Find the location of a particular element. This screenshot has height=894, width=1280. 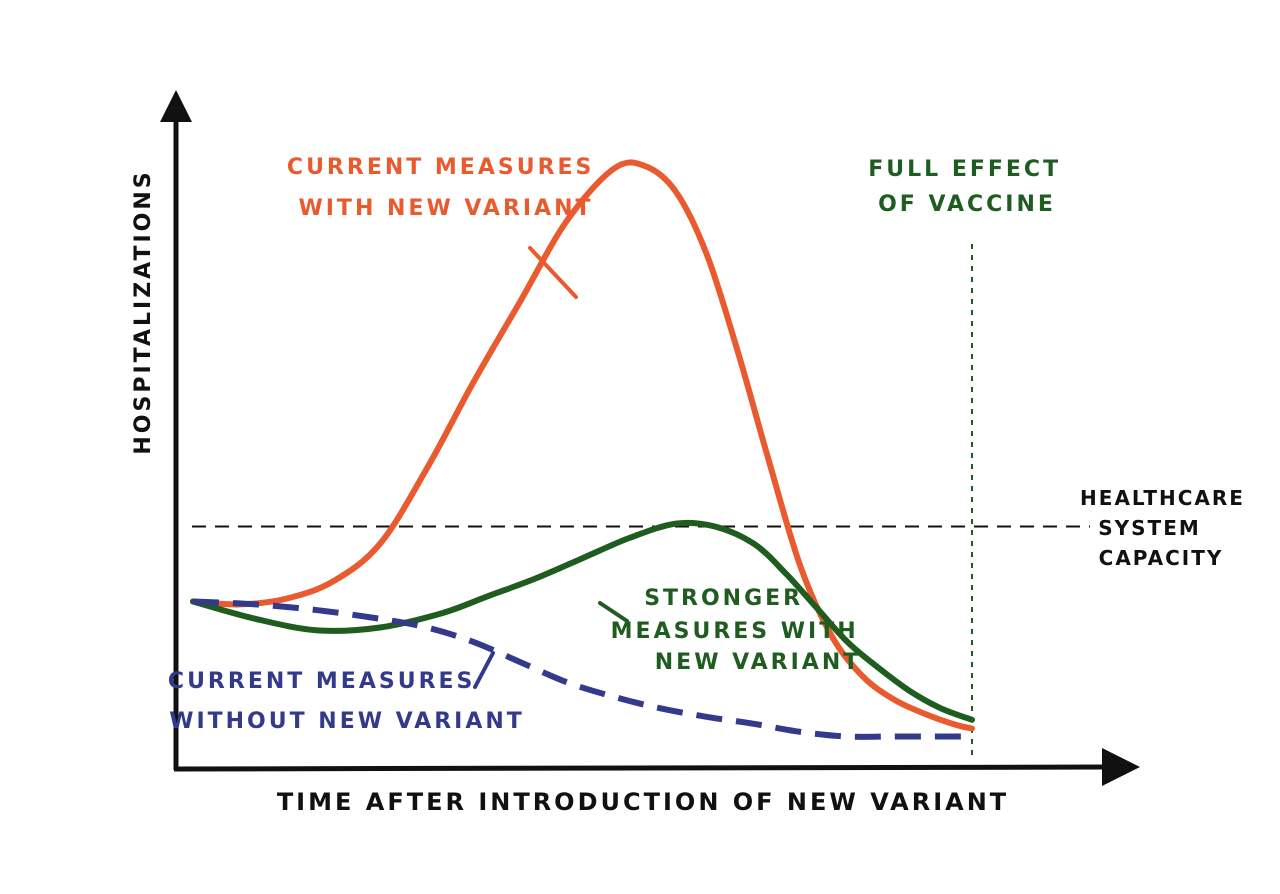

label-stronger-measures-line-1: STRONGER is located at coordinates (723, 598).